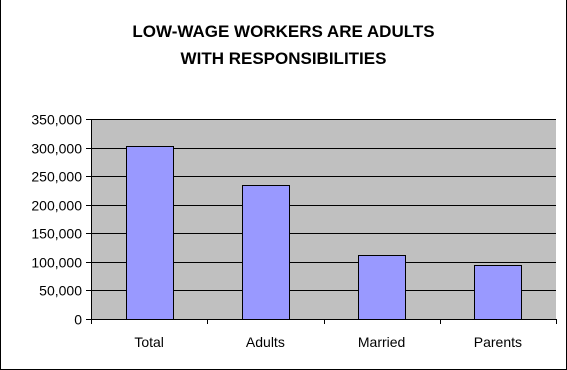 The width and height of the screenshot is (567, 370). Describe the element at coordinates (382, 287) in the screenshot. I see `bar-married` at that location.